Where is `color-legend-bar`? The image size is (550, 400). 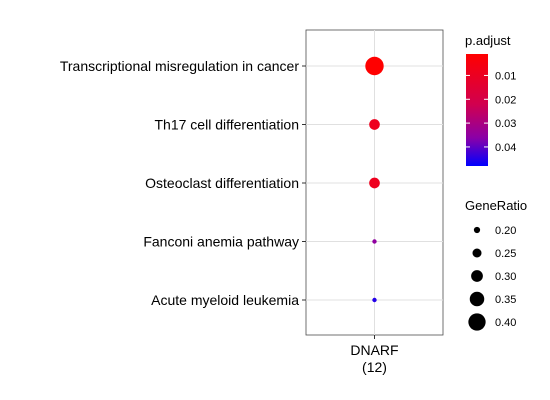 color-legend-bar is located at coordinates (477, 110).